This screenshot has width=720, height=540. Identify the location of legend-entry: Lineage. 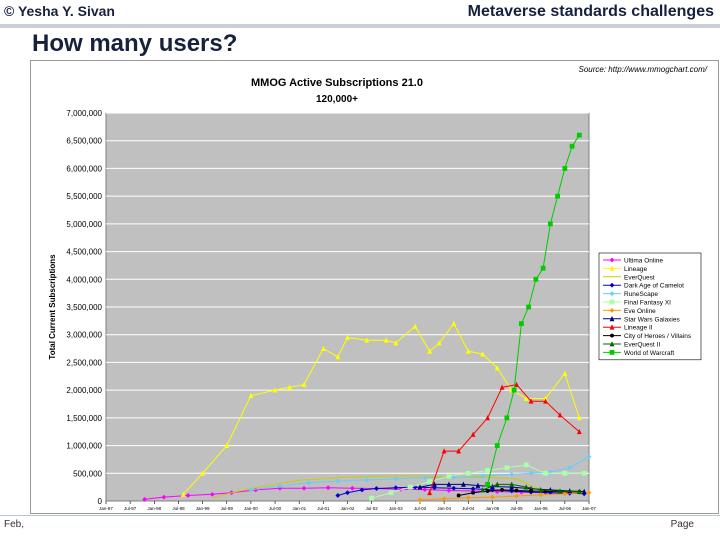
(625, 269).